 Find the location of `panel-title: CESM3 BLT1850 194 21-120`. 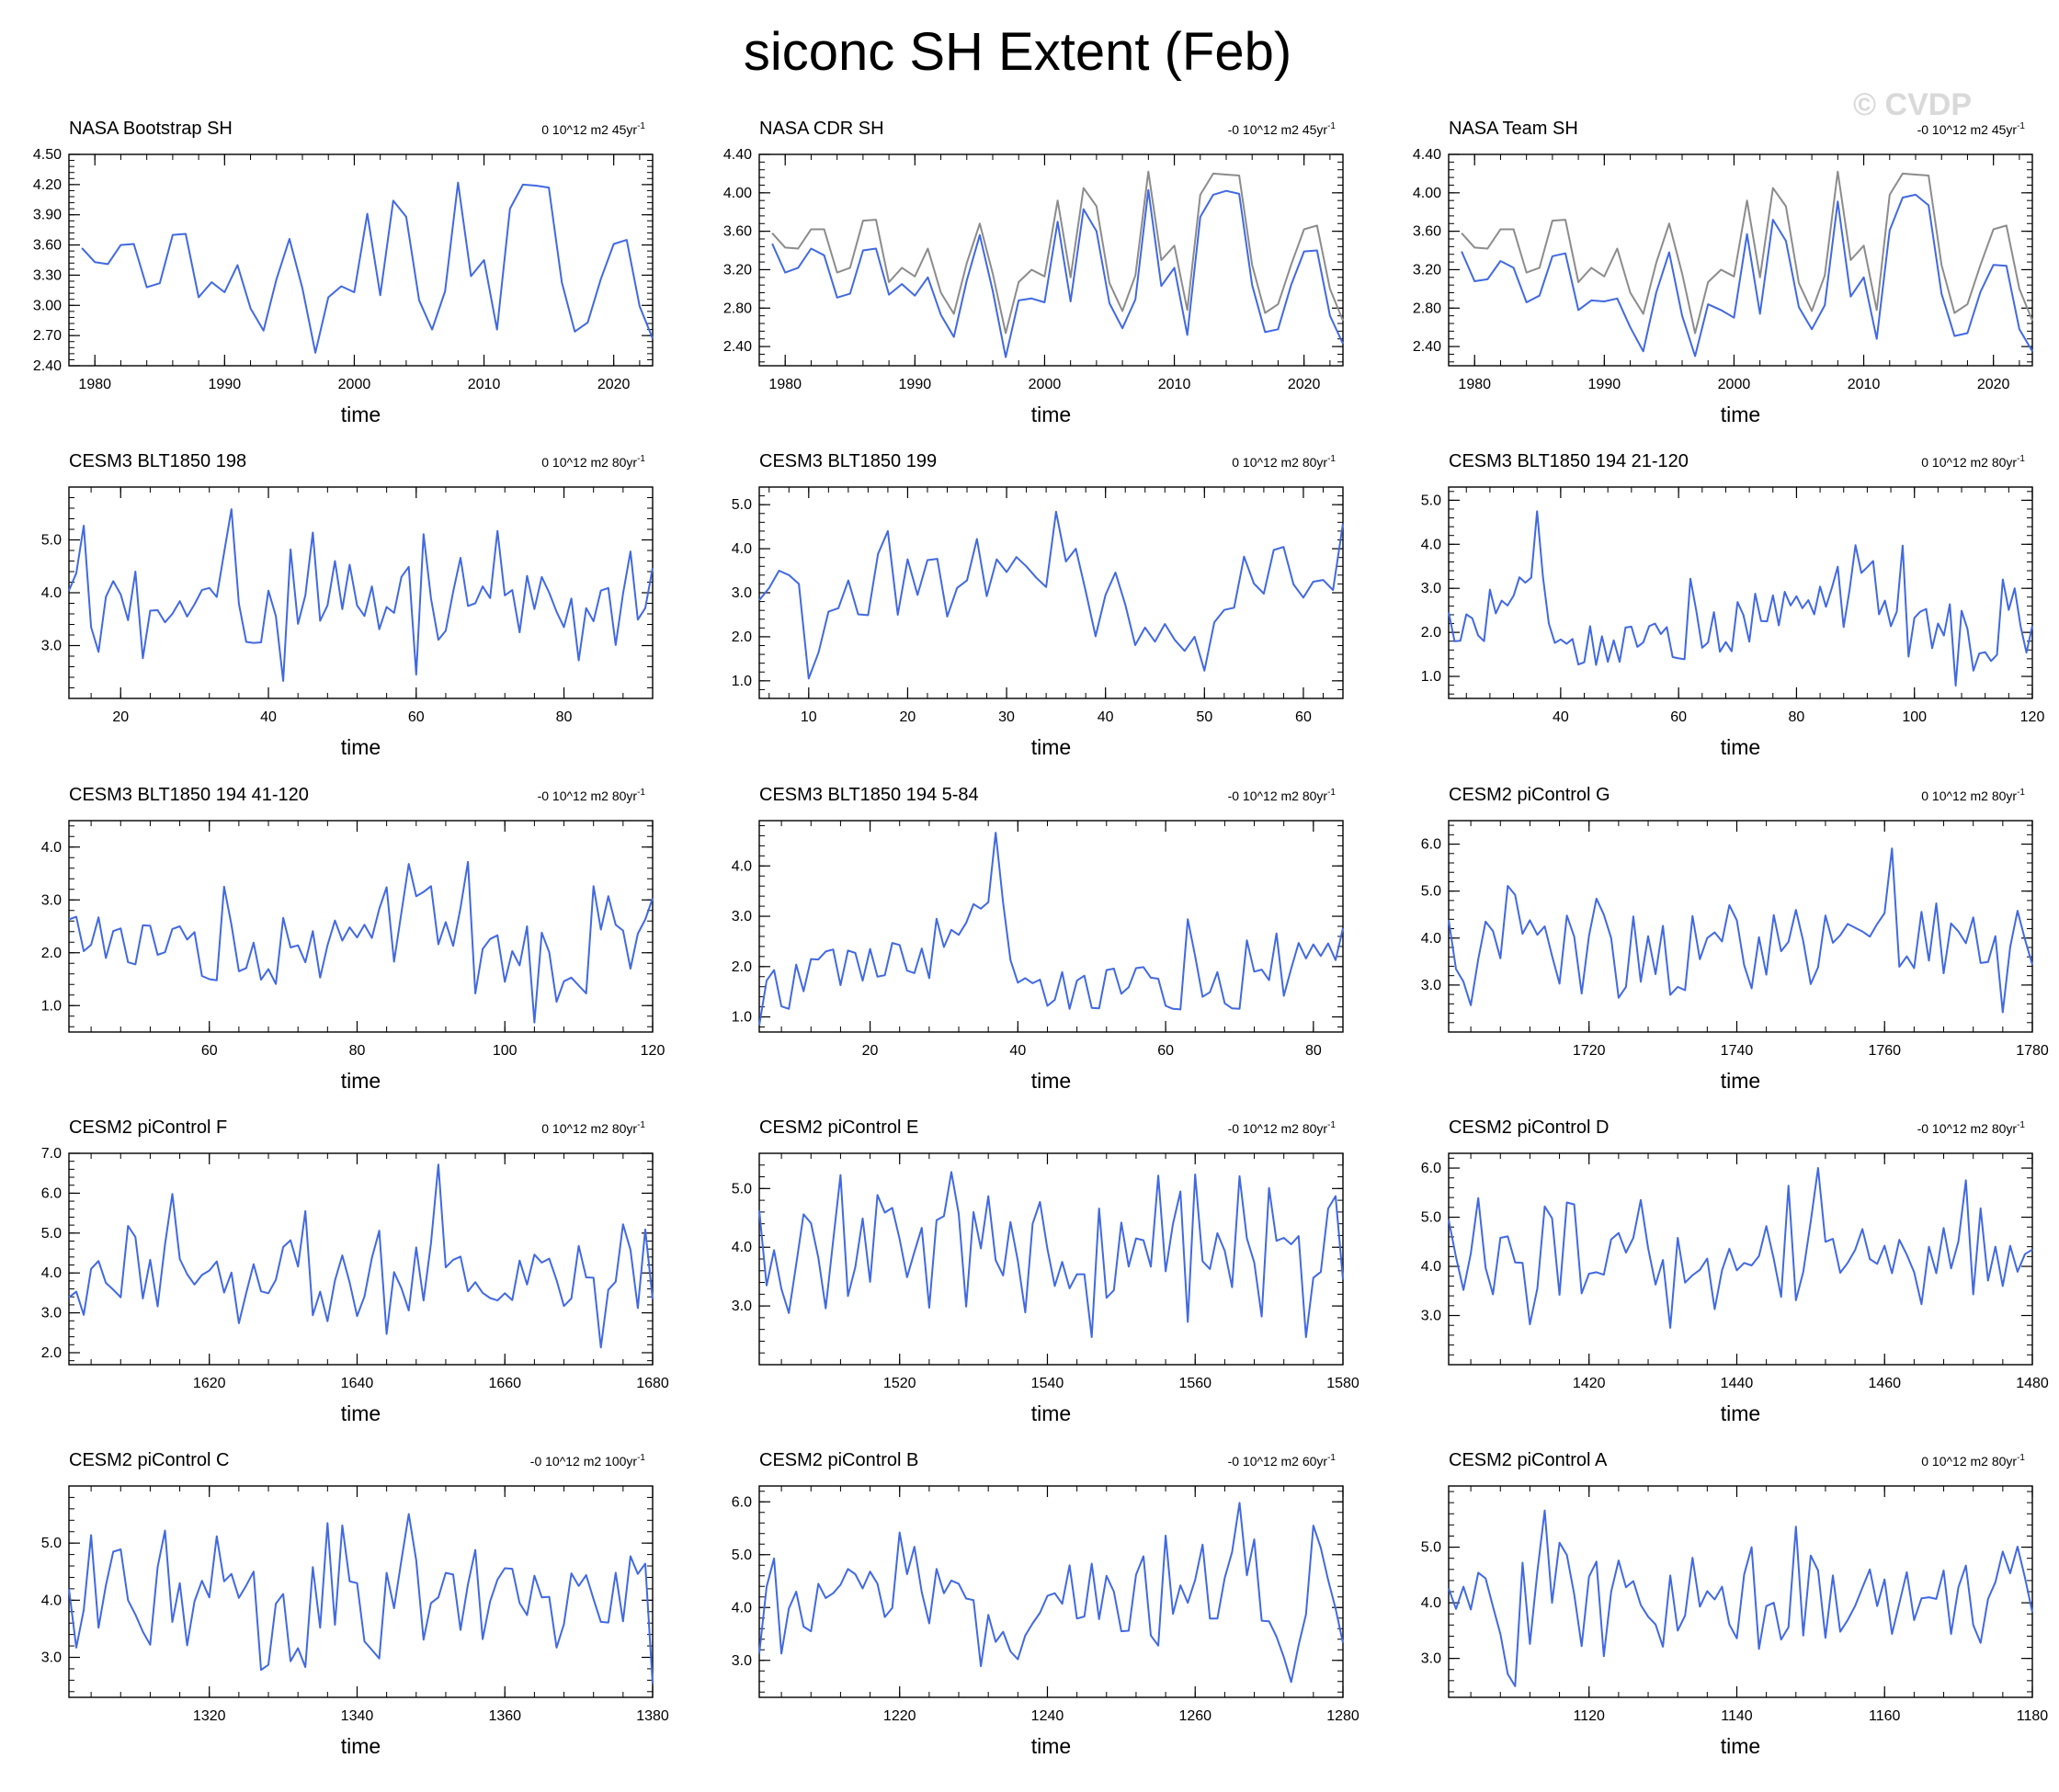

panel-title: CESM3 BLT1850 194 21-120 is located at coordinates (1569, 461).